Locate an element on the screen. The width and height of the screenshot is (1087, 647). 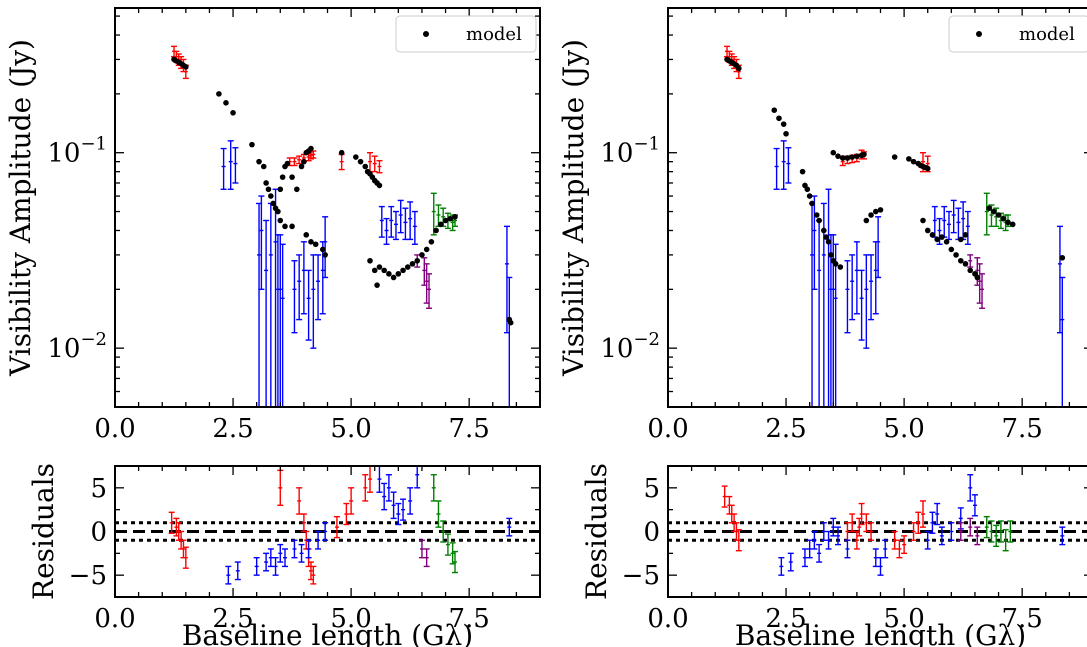
y-tick-label: 0 is located at coordinates (98, 533).